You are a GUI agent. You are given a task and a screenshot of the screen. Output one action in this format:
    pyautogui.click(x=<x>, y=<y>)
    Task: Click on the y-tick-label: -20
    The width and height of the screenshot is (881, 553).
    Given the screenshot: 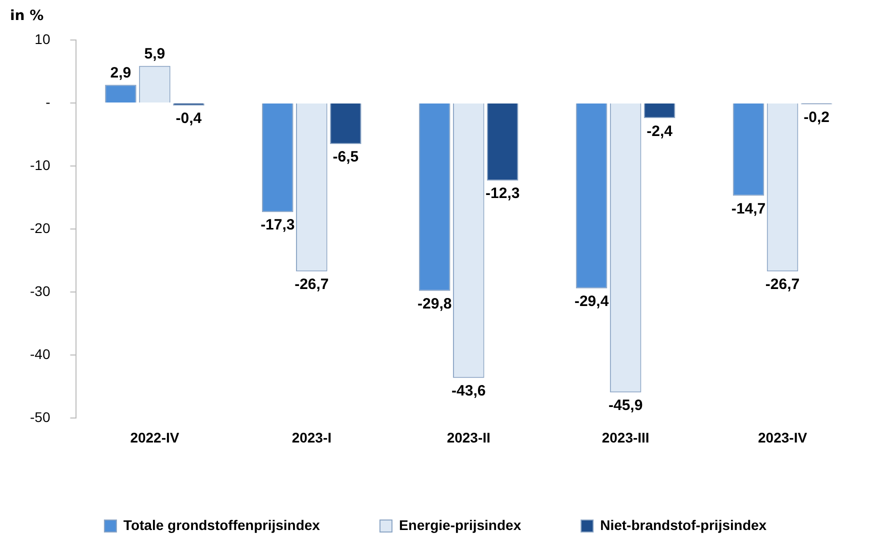 What is the action you would take?
    pyautogui.click(x=40, y=228)
    